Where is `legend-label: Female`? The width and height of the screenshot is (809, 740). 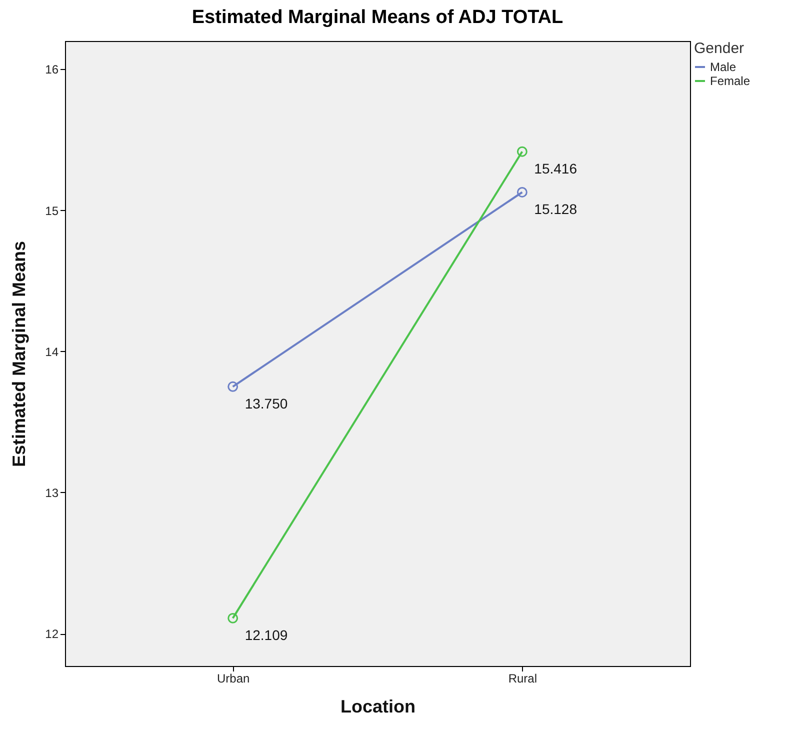
legend-label: Female is located at coordinates (730, 81).